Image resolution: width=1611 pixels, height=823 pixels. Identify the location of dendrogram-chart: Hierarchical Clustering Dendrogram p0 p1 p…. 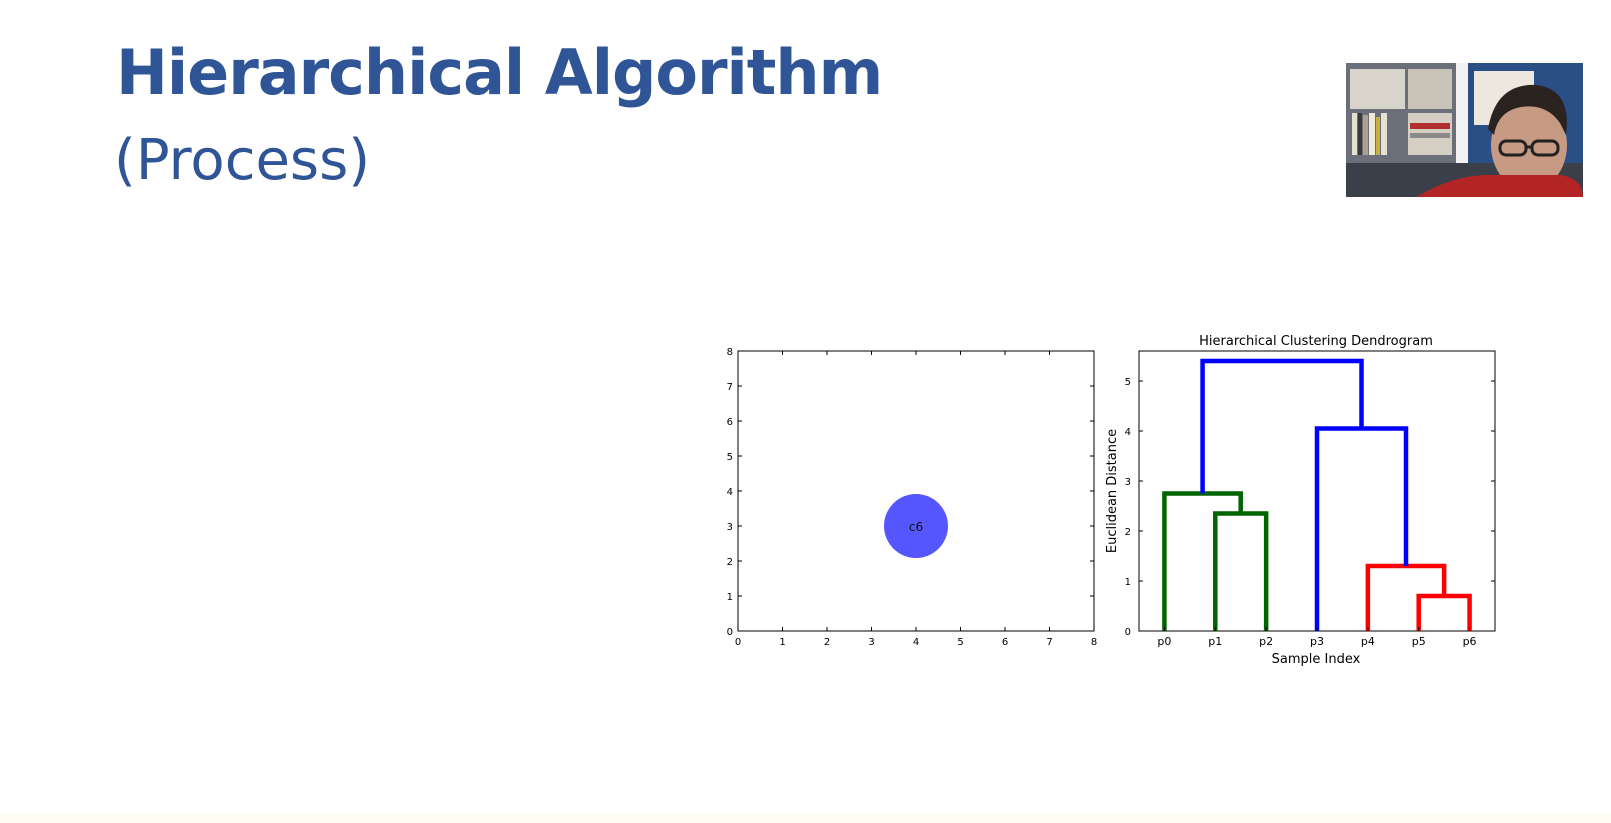
(1300, 500).